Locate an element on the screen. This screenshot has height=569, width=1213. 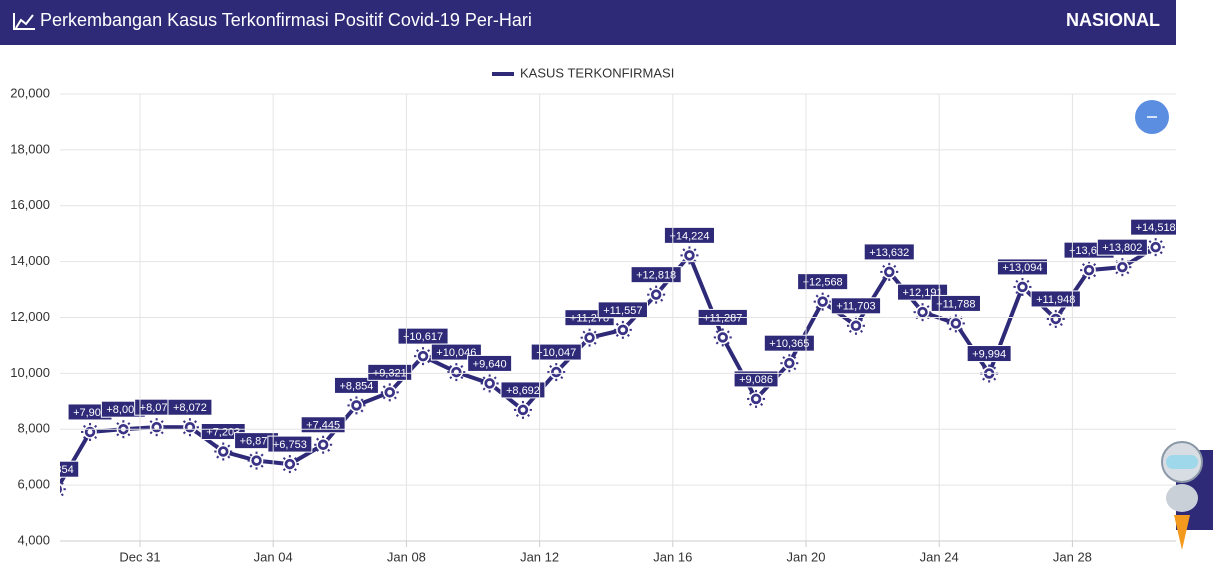
data-label-text: +10,046 is located at coordinates (456, 353).